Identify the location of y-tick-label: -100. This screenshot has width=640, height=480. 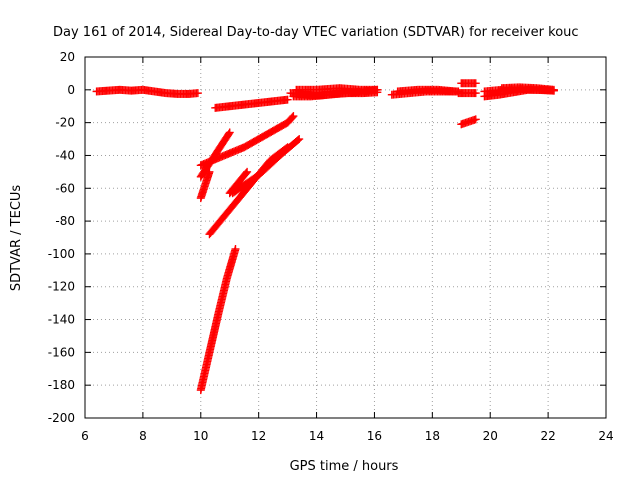
(61, 254).